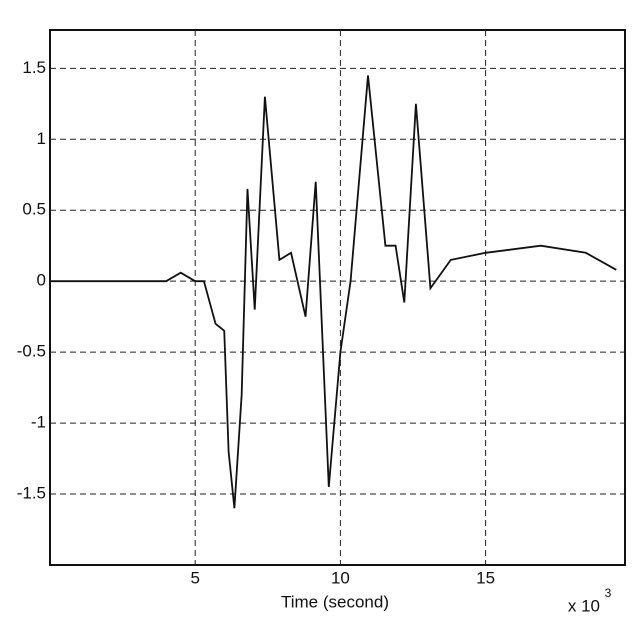 The image size is (641, 624). Describe the element at coordinates (34, 209) in the screenshot. I see `y-tick-label: 0.5` at that location.